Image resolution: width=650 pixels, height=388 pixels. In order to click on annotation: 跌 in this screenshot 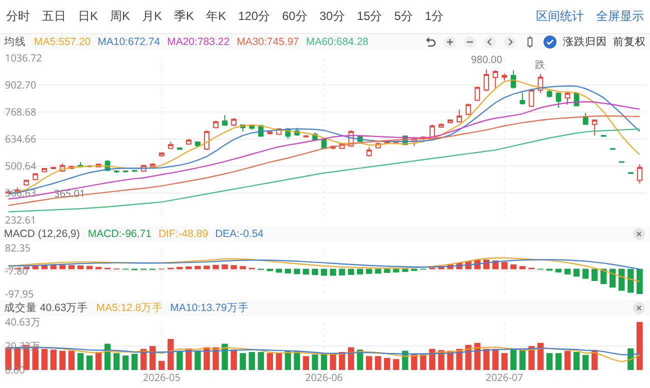, I will do `click(540, 64)`.